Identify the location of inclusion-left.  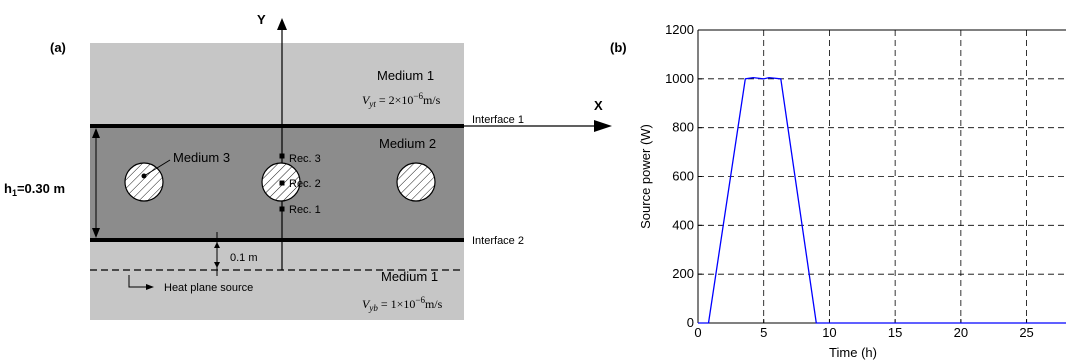
(144, 182).